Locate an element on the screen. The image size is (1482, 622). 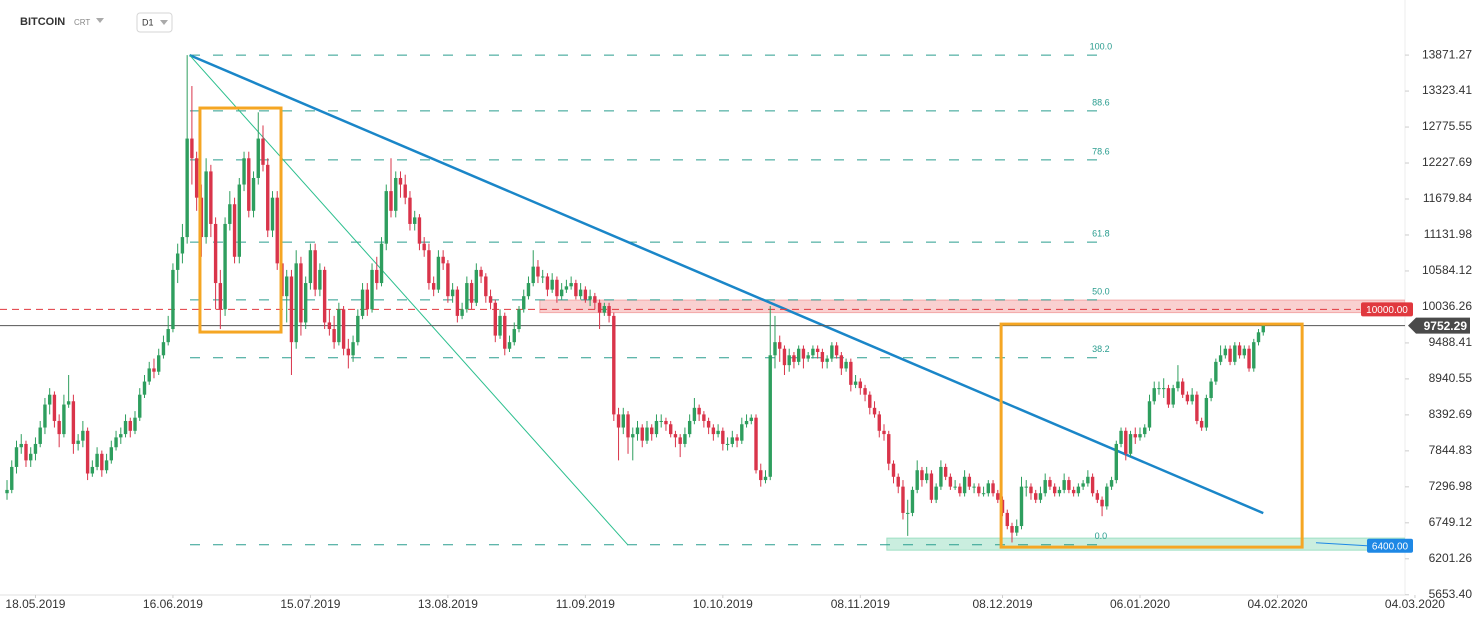
y-tick-label: 8392.69 is located at coordinates (1451, 414).